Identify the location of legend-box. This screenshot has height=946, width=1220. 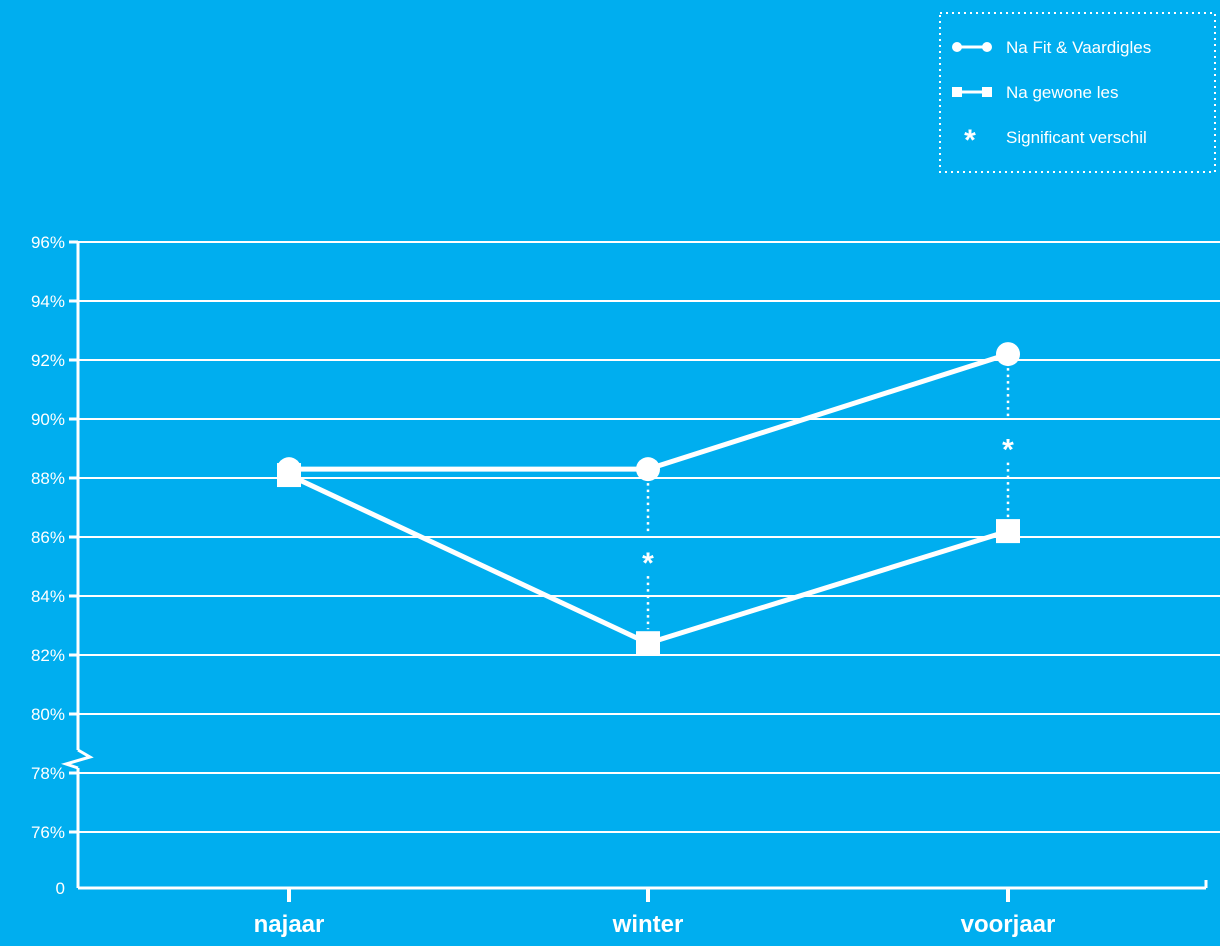
(1077, 92).